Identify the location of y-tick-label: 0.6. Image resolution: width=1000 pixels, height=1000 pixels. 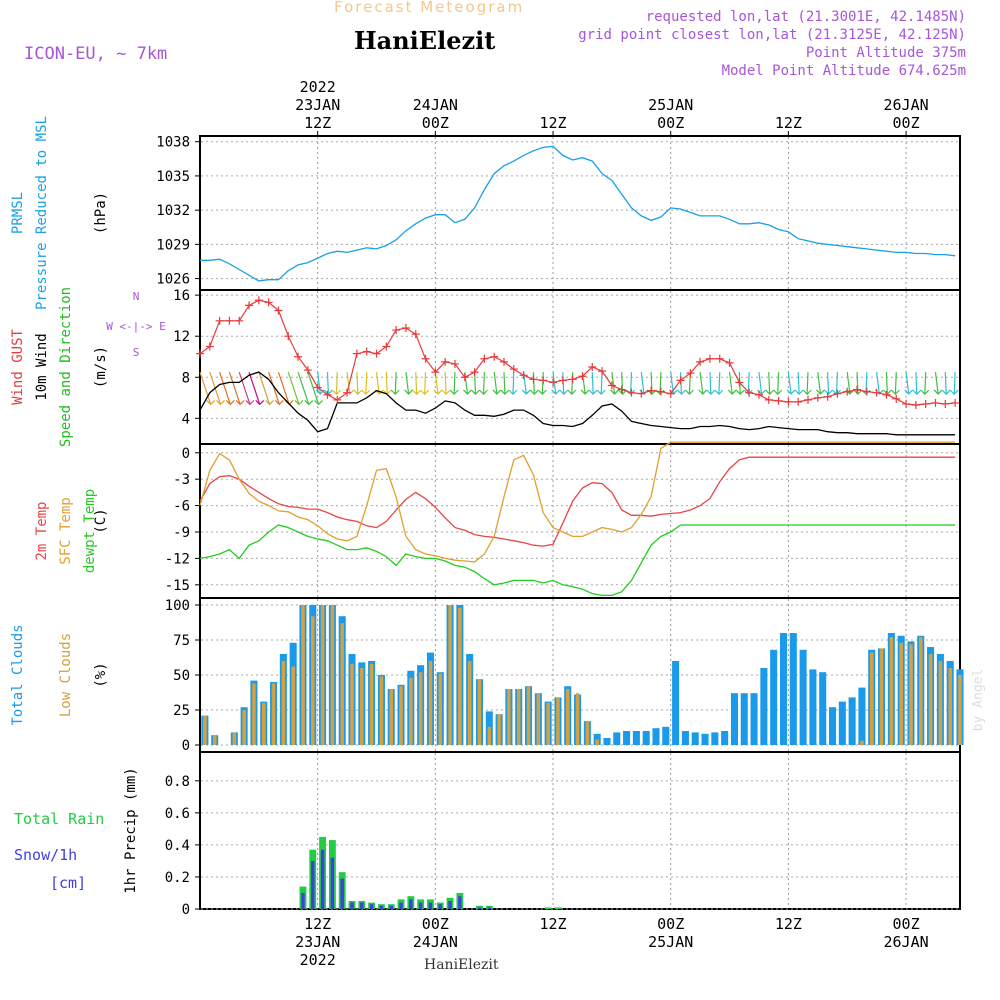
(177, 814).